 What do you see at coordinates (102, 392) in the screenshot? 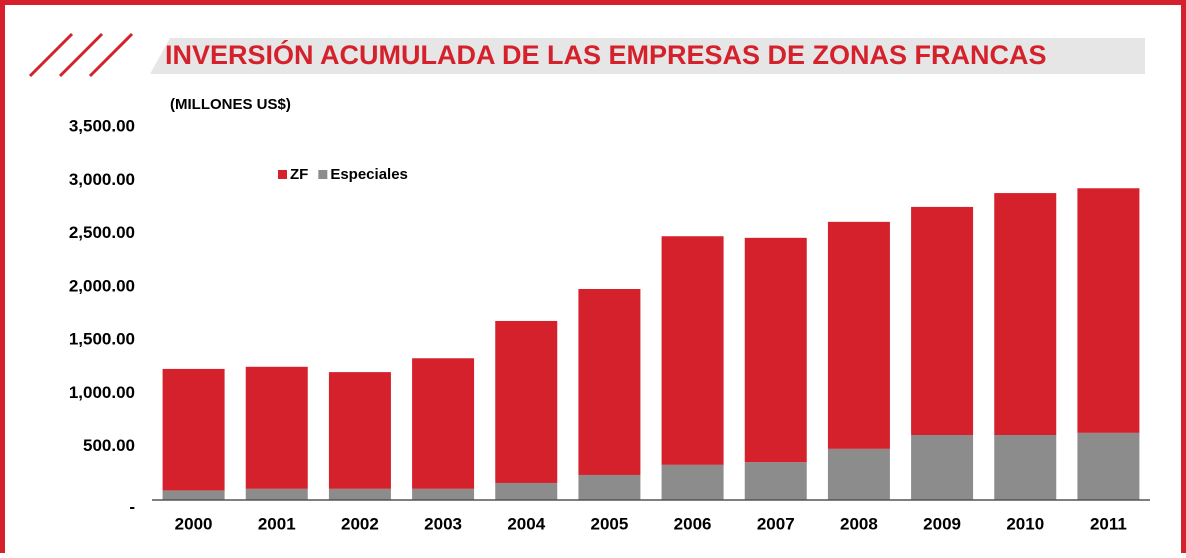
I see `y-tick-label: 1,000.00` at bounding box center [102, 392].